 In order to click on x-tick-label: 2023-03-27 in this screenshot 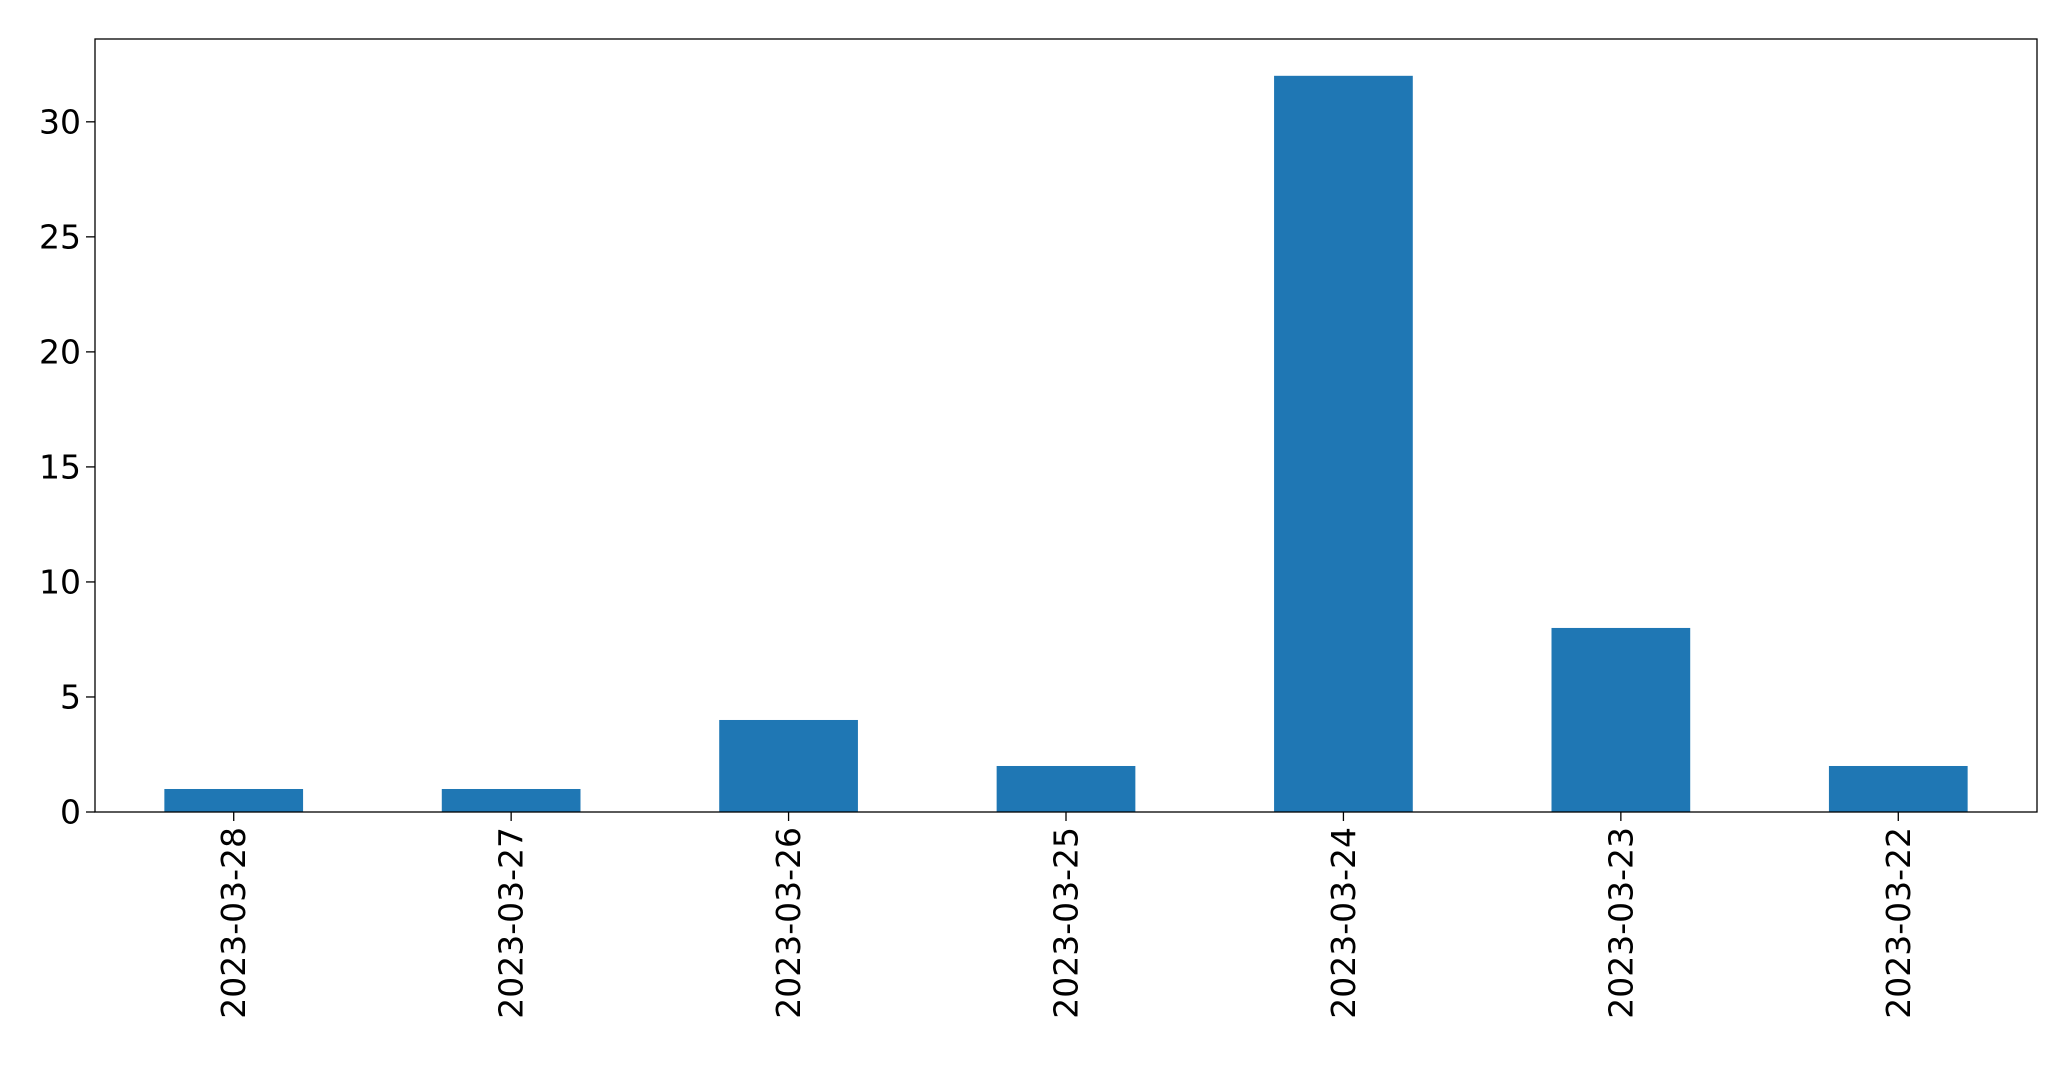, I will do `click(511, 923)`.